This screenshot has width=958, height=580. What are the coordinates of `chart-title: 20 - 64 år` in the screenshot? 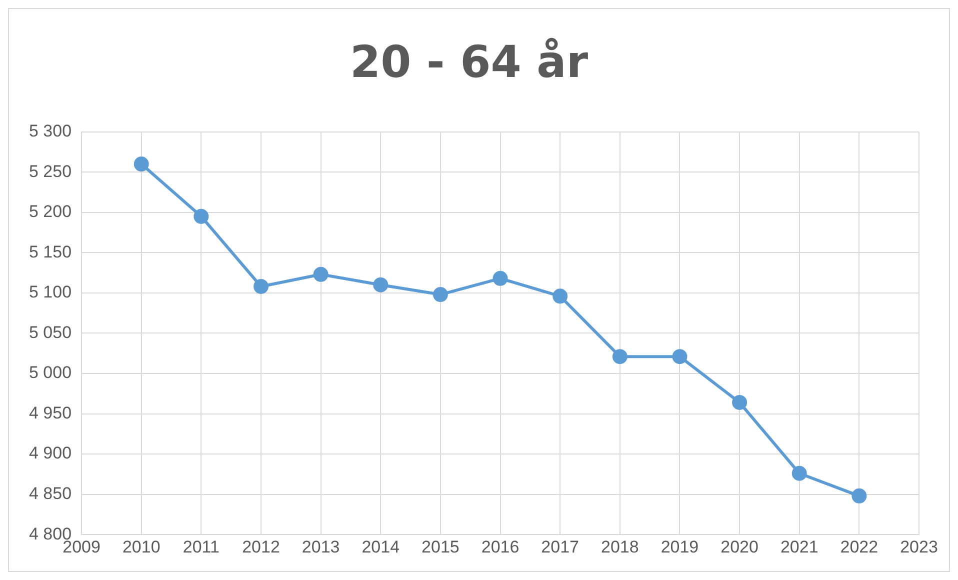 It's located at (469, 62).